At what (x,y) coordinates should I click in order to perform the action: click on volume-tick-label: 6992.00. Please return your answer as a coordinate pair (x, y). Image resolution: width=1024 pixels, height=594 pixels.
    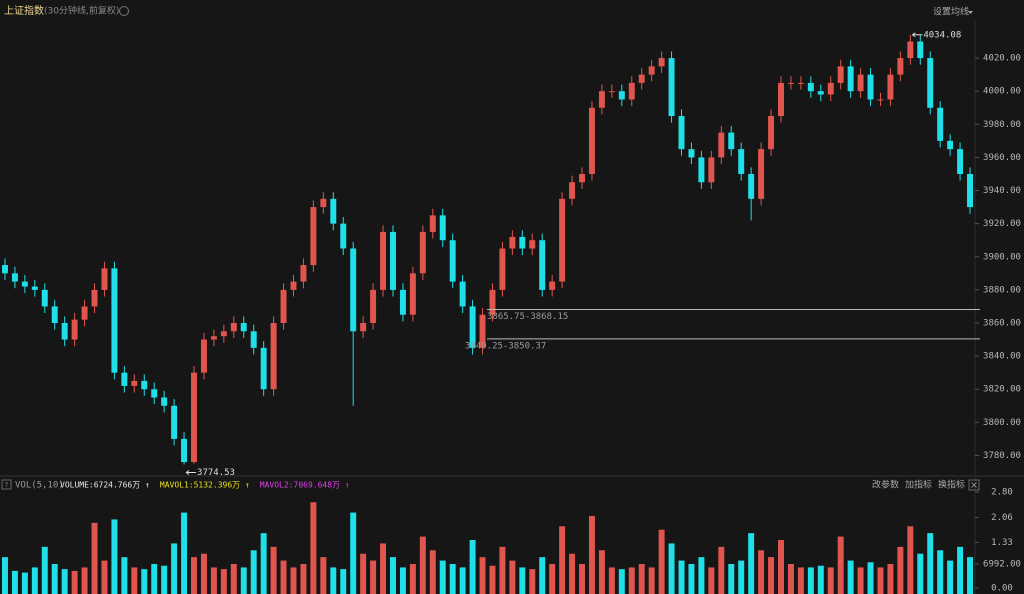
    Looking at the image, I should click on (1002, 565).